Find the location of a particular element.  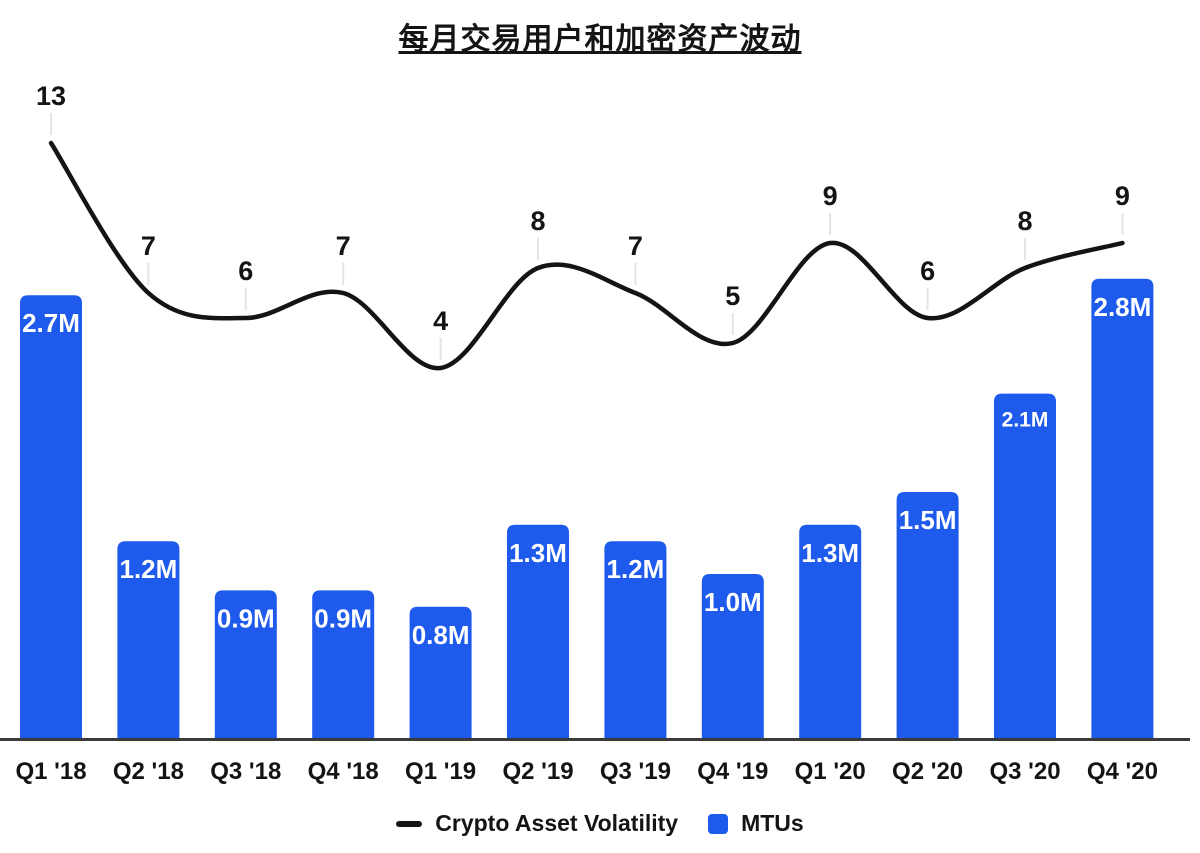

x-axis-label: Q2 '18 is located at coordinates (148, 771).